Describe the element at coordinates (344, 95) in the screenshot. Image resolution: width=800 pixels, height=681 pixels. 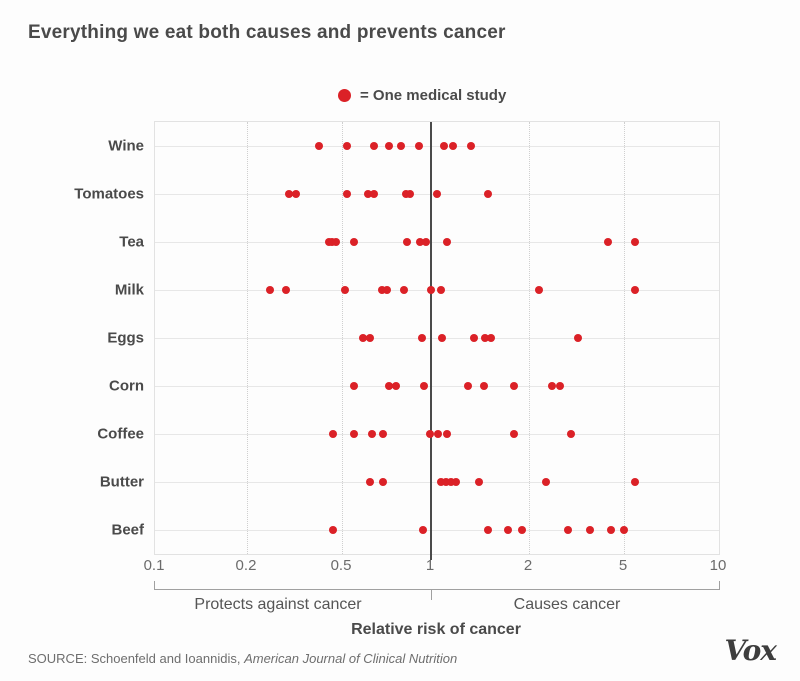
I see `study-dot-icon` at that location.